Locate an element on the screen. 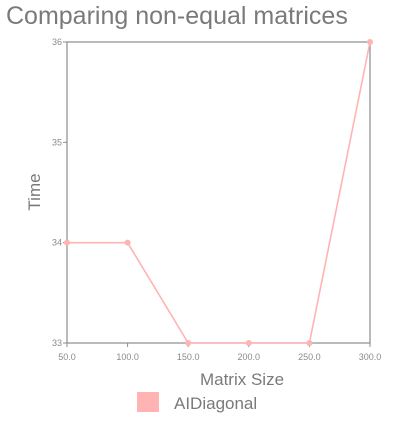 This screenshot has height=423, width=409. y-tick-label: 34 is located at coordinates (57, 243).